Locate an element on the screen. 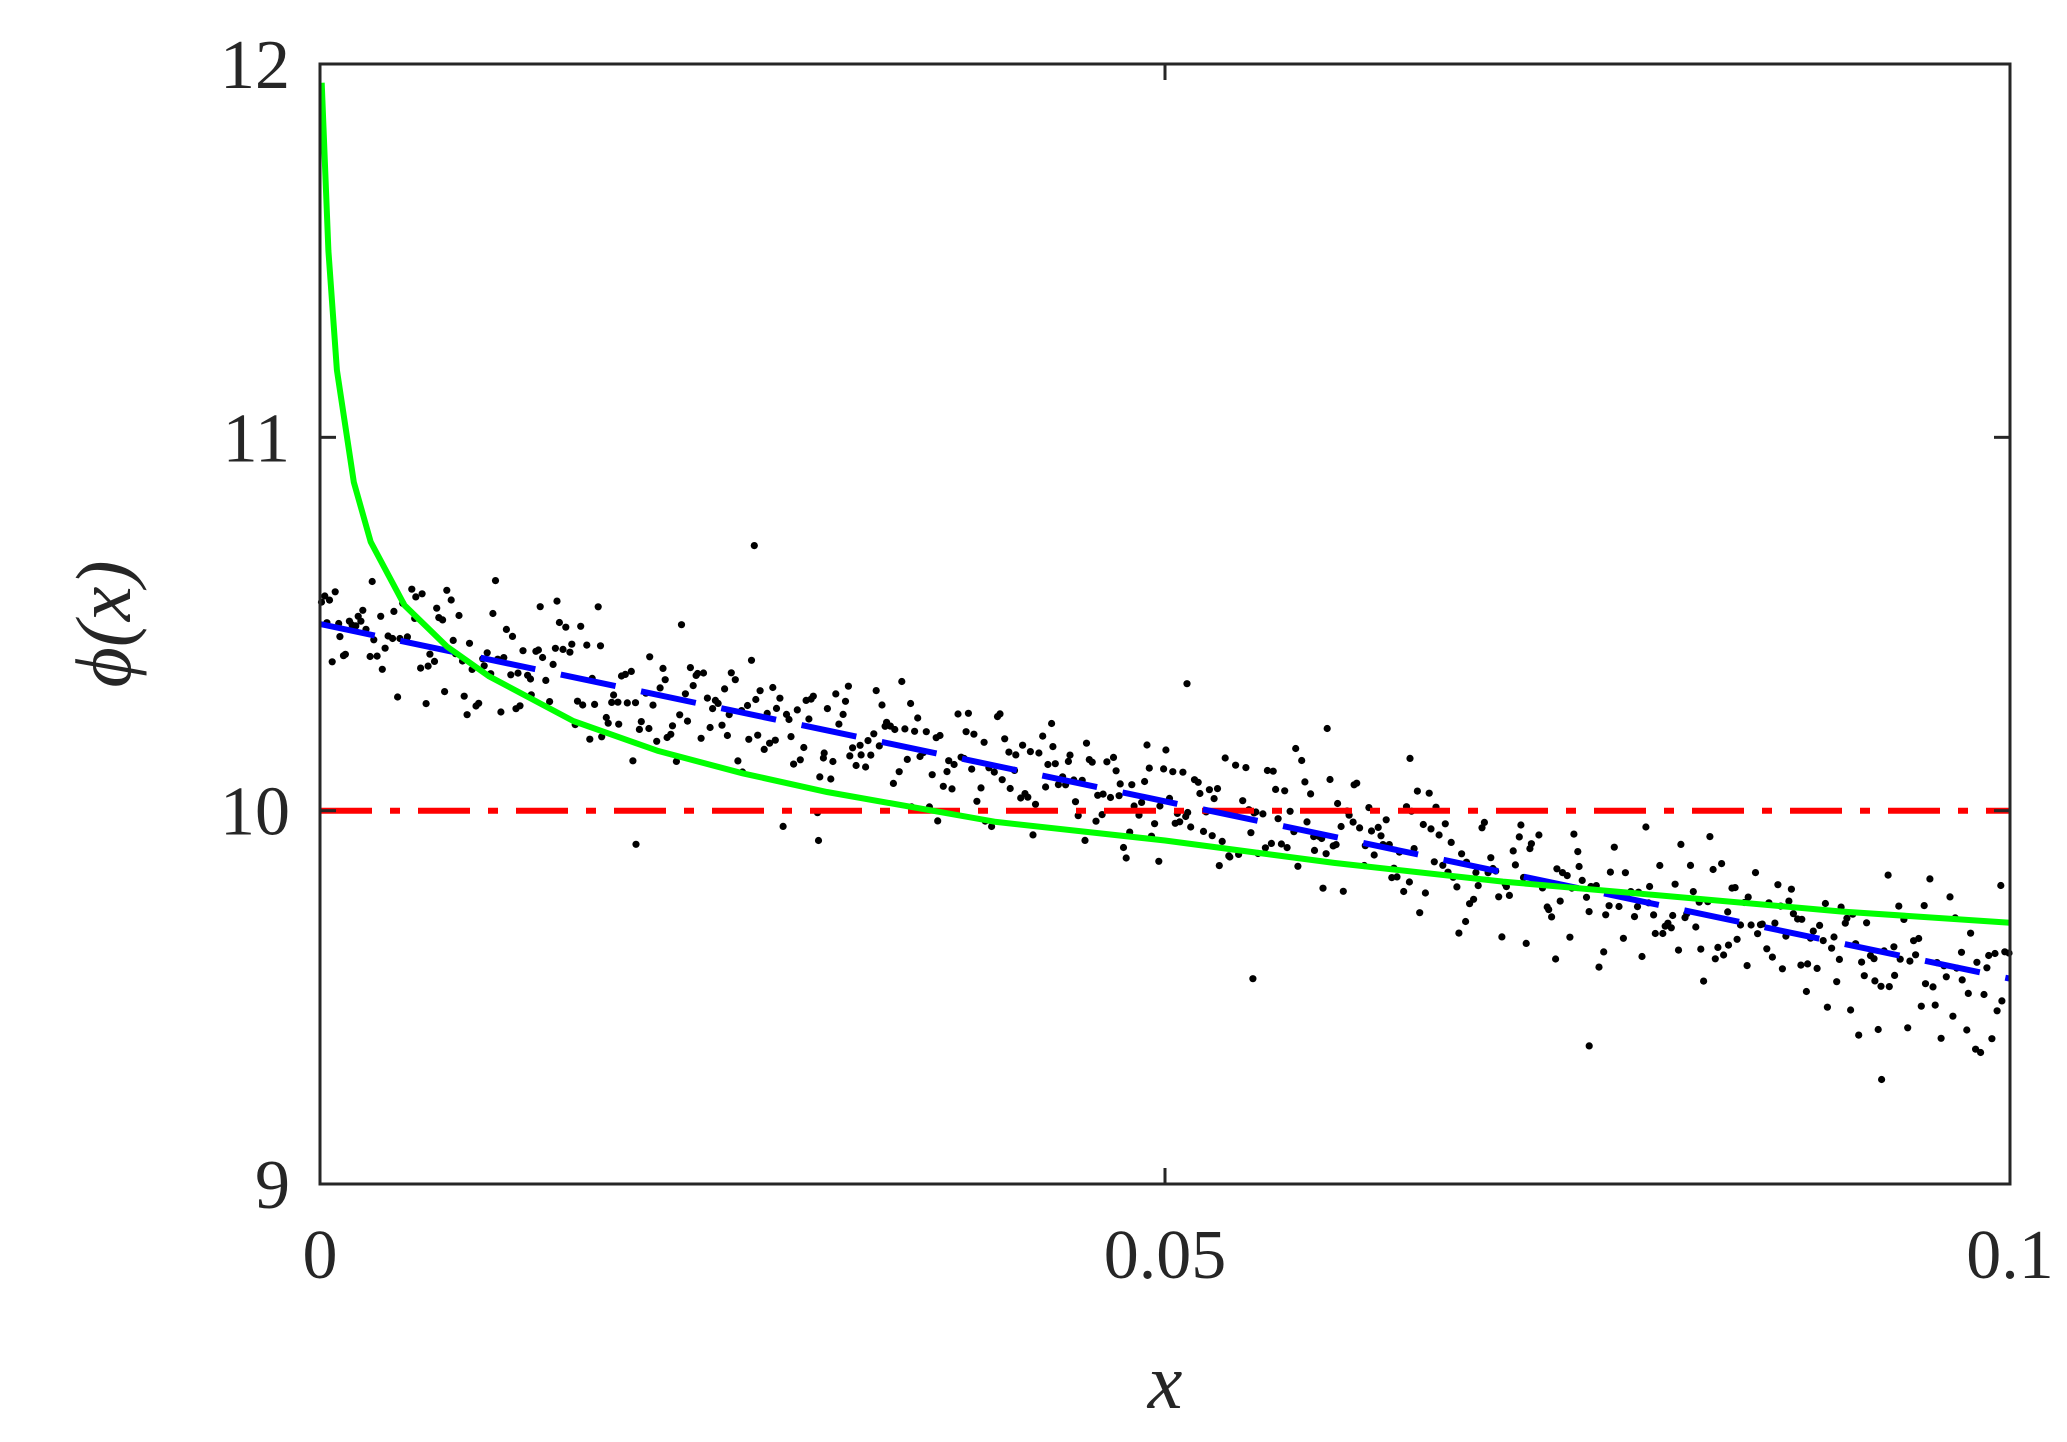 This screenshot has height=1442, width=2067. y-tick-label: 12 is located at coordinates (255, 65).